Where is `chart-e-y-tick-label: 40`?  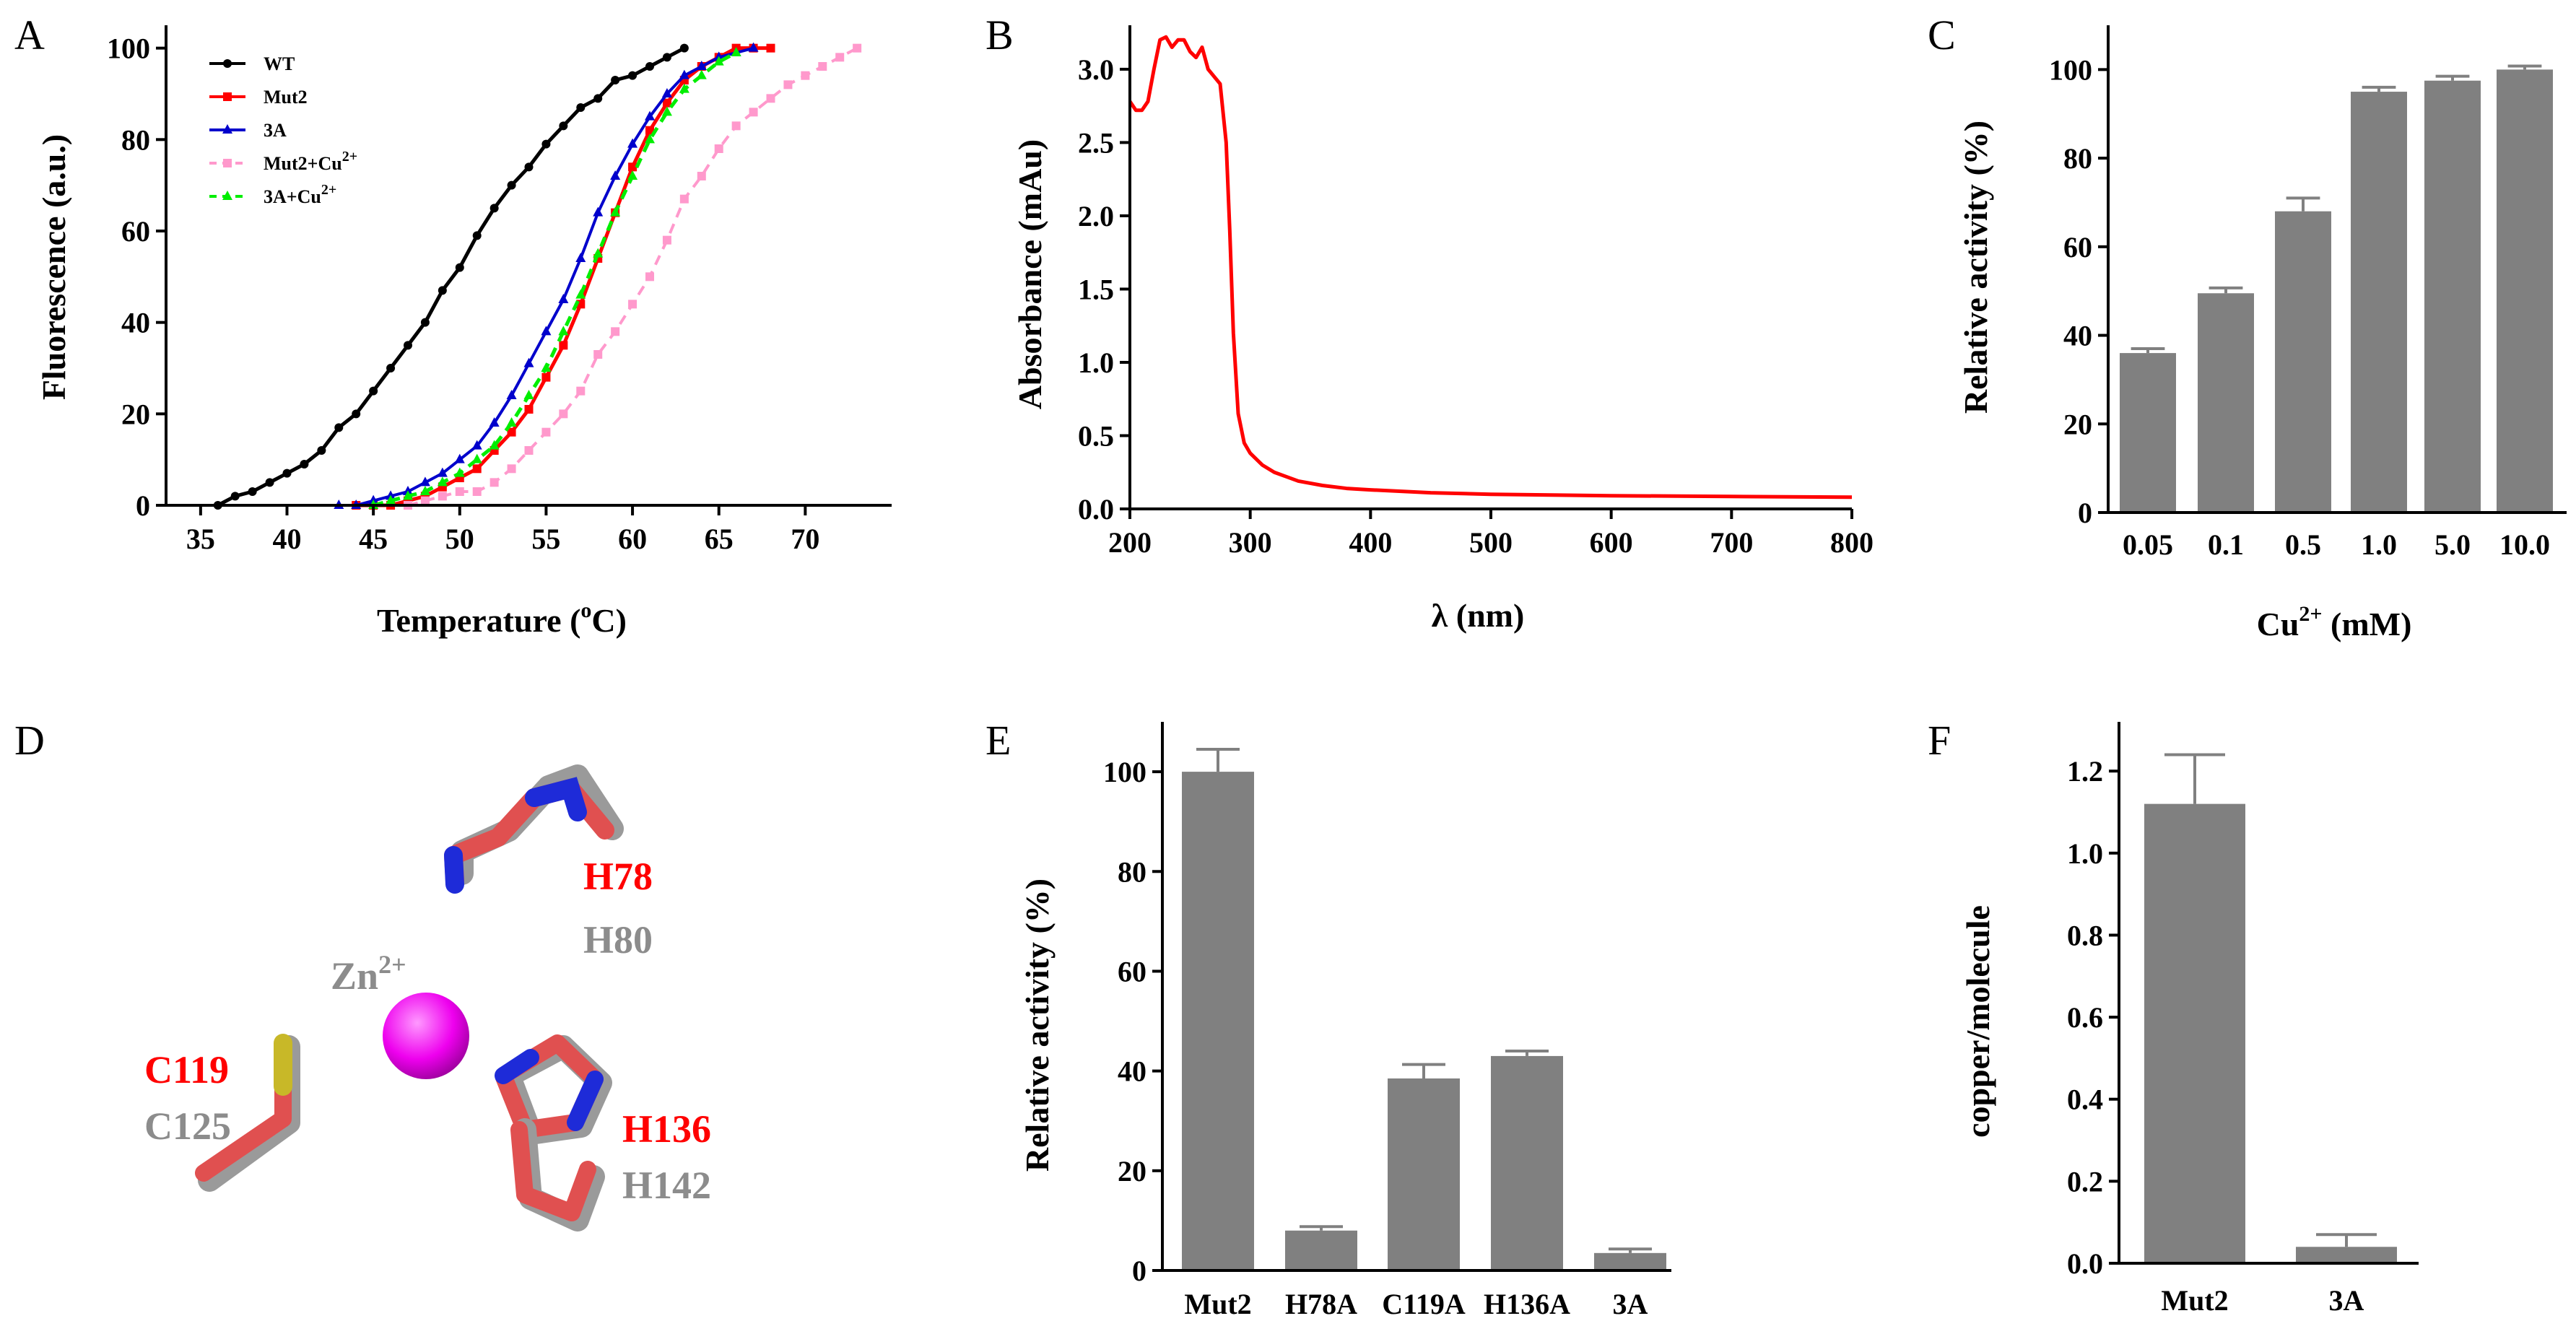 chart-e-y-tick-label: 40 is located at coordinates (1132, 1072).